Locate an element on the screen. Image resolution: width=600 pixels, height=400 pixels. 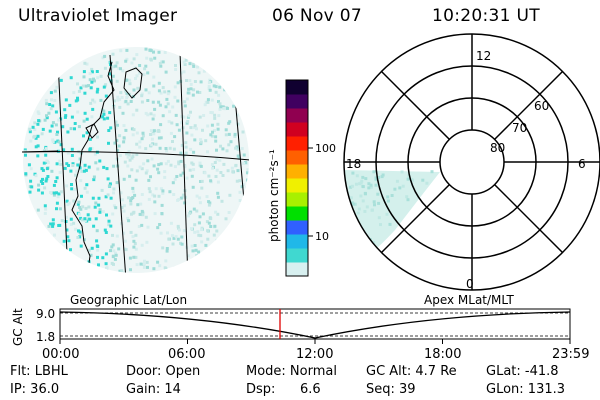
altitude-axis-label: GC Alt is located at coordinates (18, 327).